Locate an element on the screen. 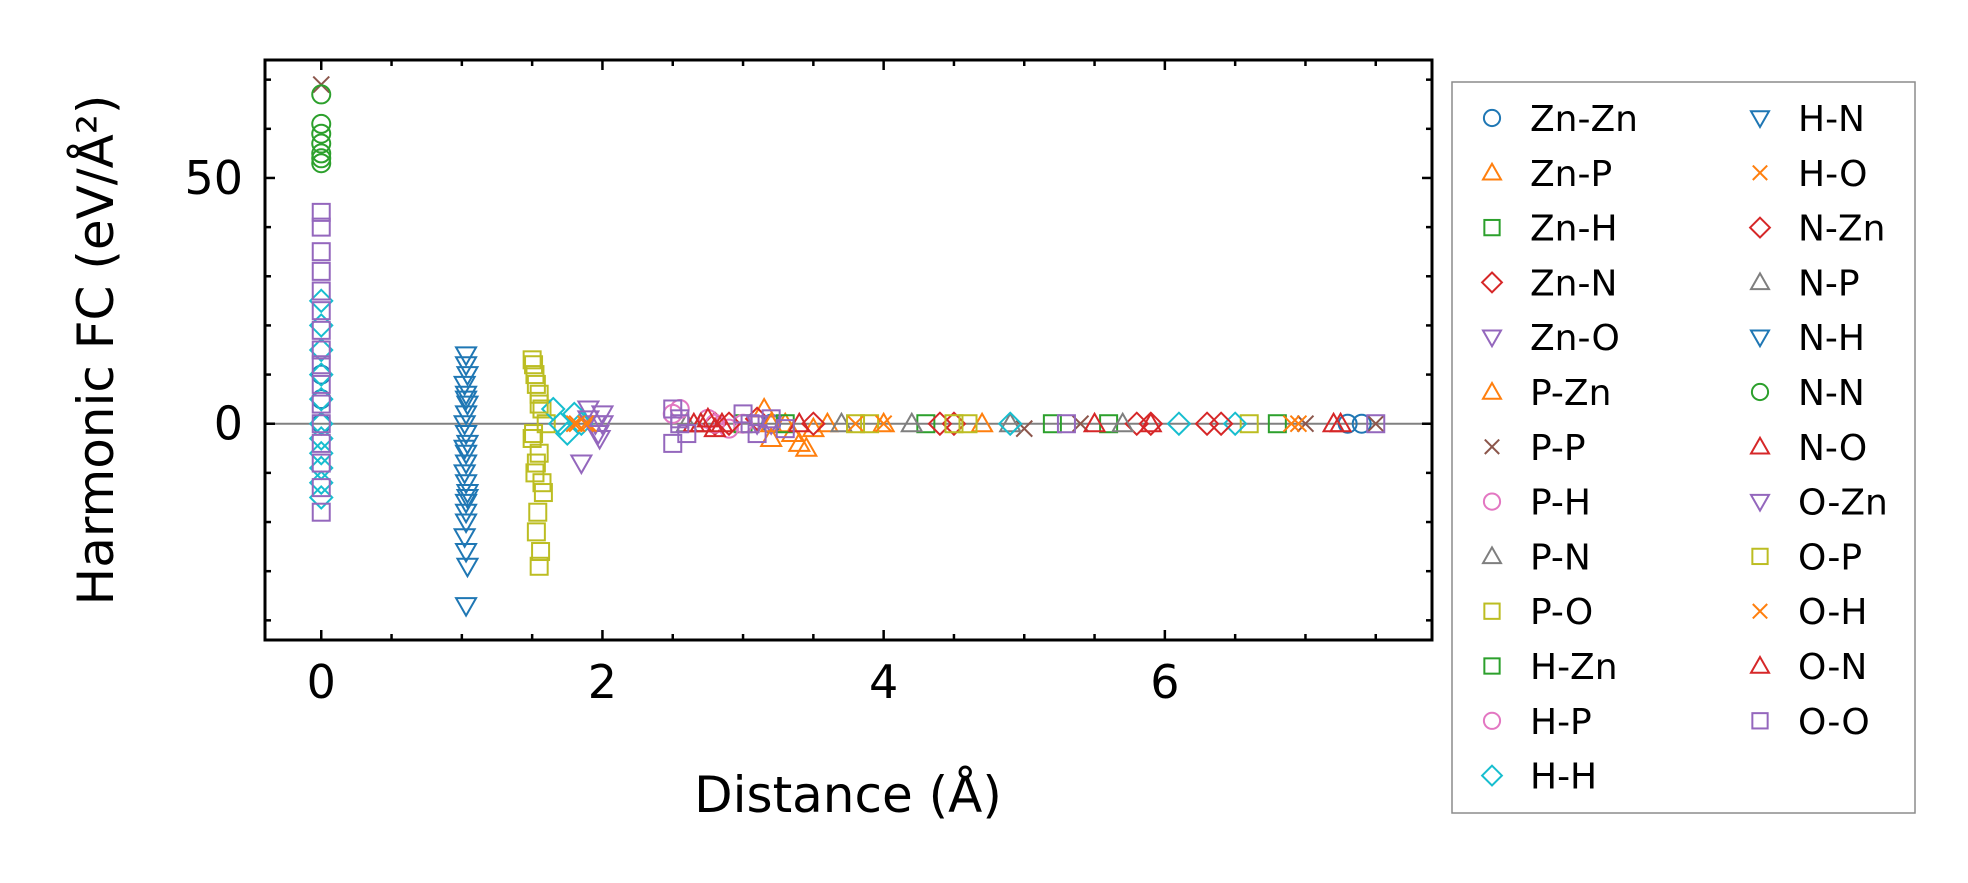 The width and height of the screenshot is (1968, 883). legend-marker-O-N is located at coordinates (1760, 664).